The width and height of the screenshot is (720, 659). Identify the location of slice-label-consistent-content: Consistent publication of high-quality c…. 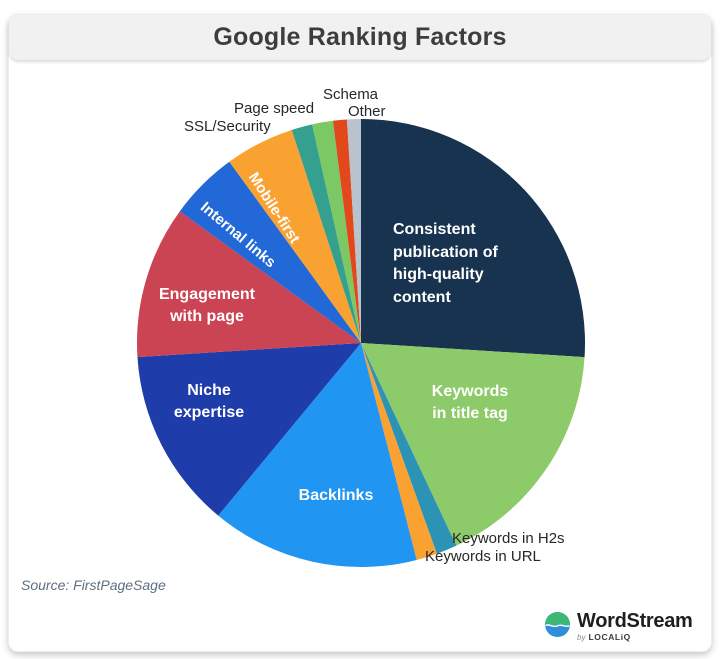
(445, 264).